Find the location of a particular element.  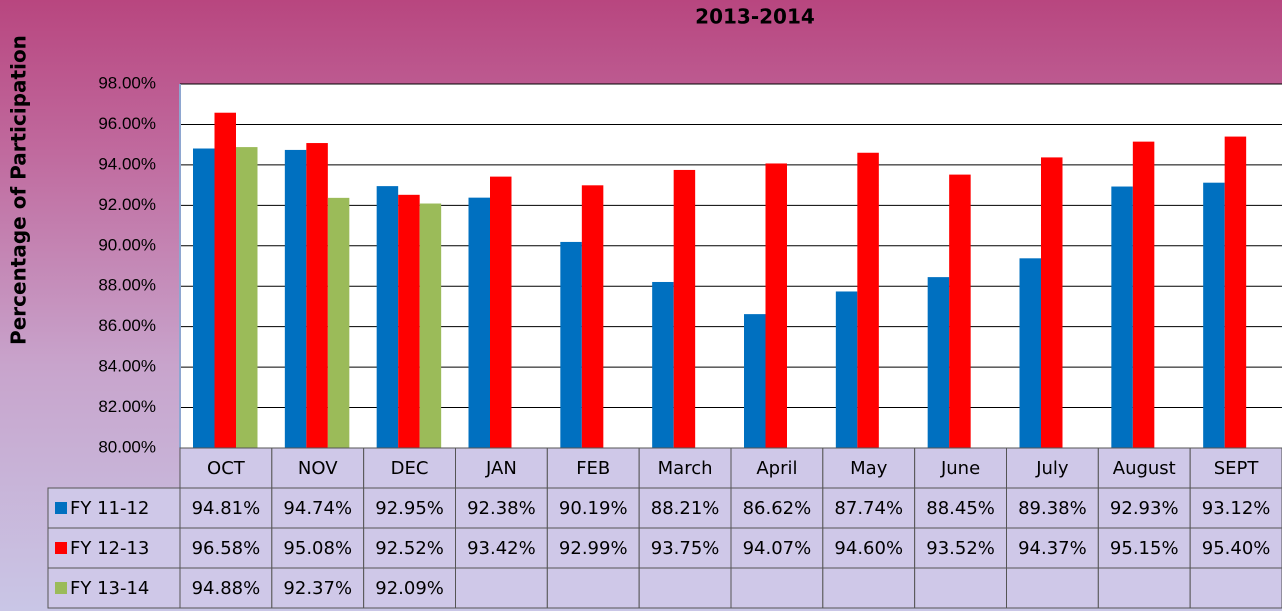

data-label: 94.07% is located at coordinates (777, 548).